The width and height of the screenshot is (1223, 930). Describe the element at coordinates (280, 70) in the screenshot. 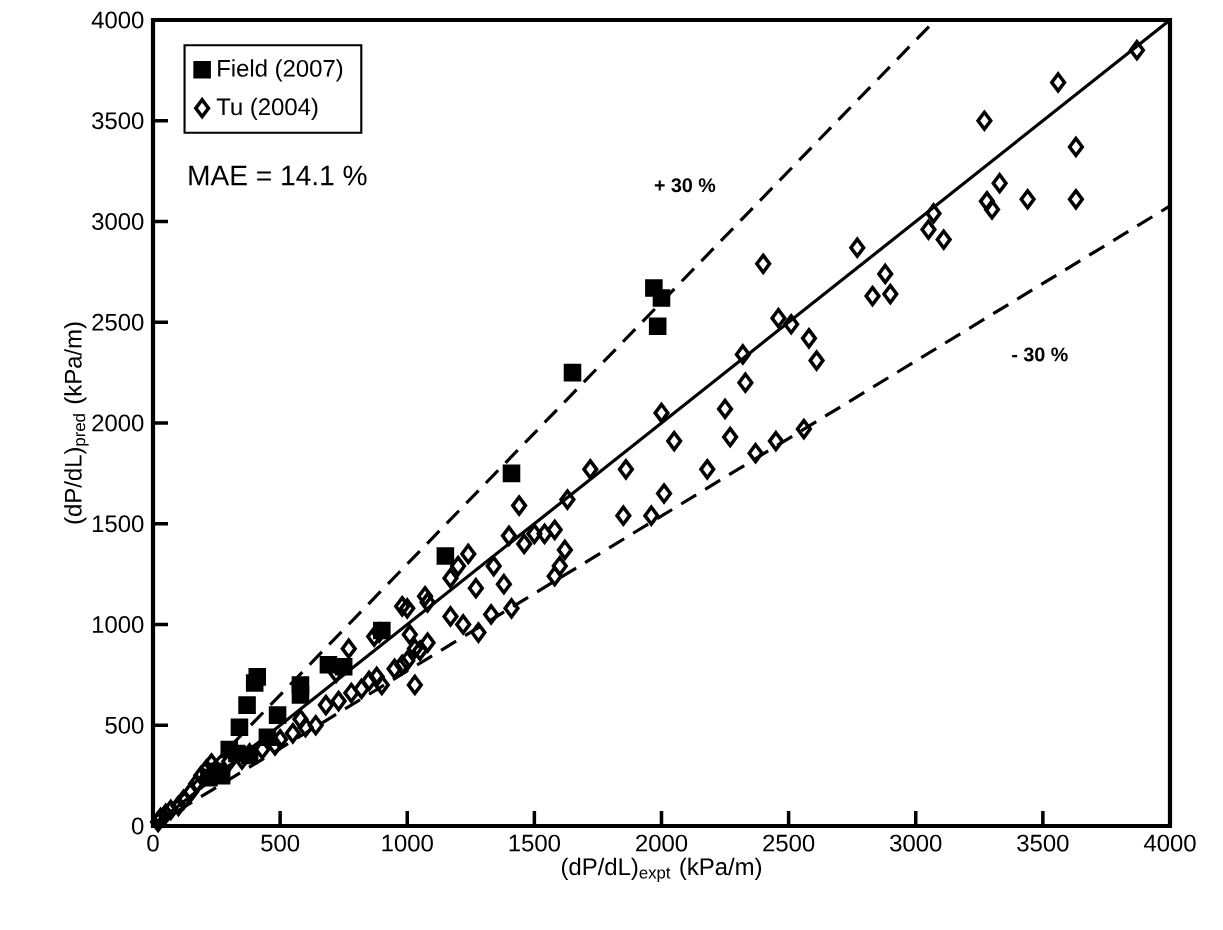

I see `legend-label: Field (2007)` at that location.